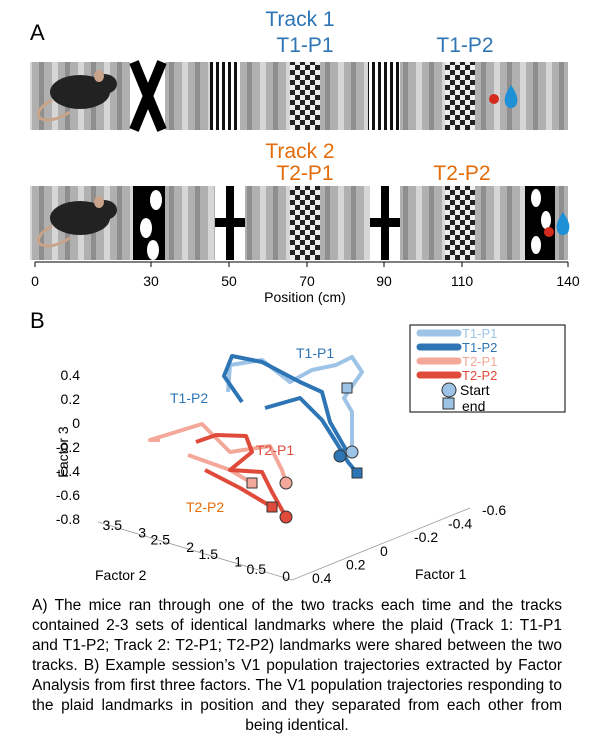 The height and width of the screenshot is (753, 589). I want to click on tick-label: 110, so click(462, 281).